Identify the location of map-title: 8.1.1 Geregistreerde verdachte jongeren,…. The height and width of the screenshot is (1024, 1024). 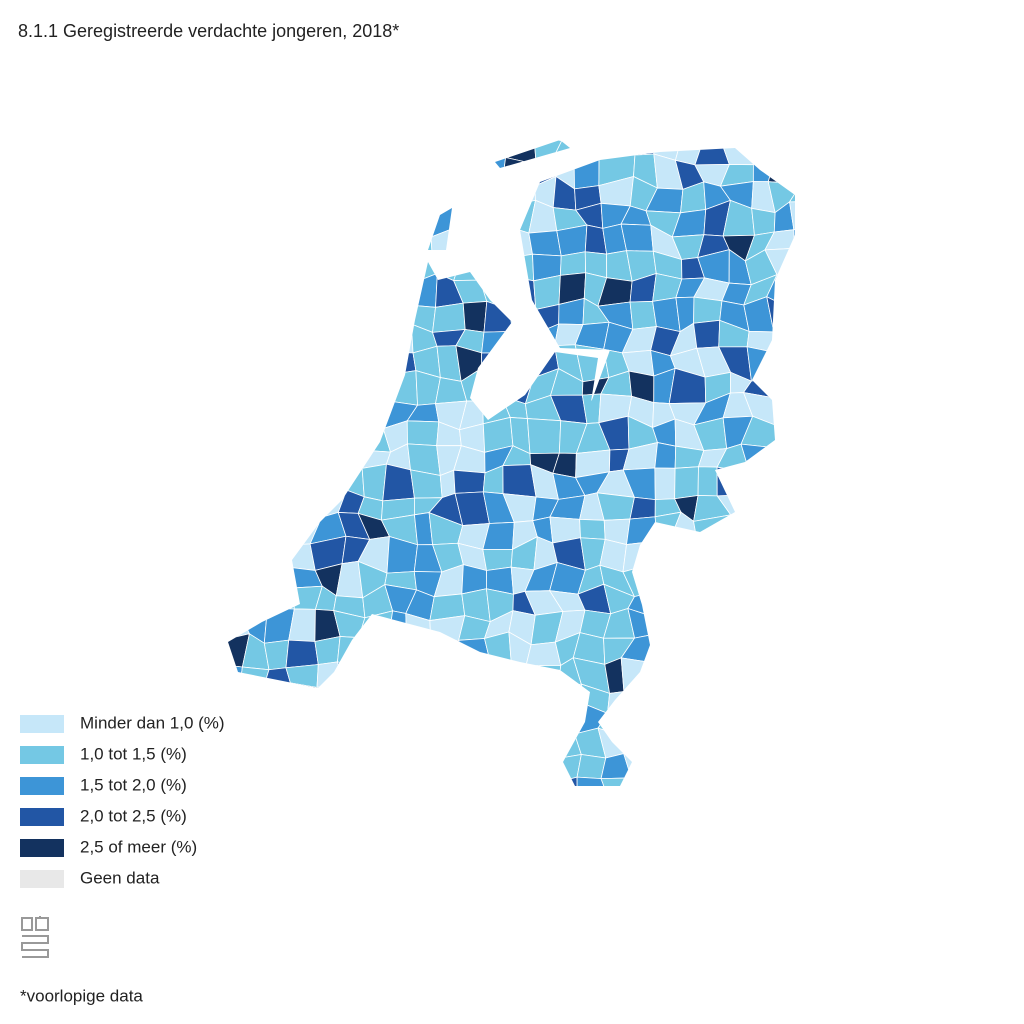
(208, 31).